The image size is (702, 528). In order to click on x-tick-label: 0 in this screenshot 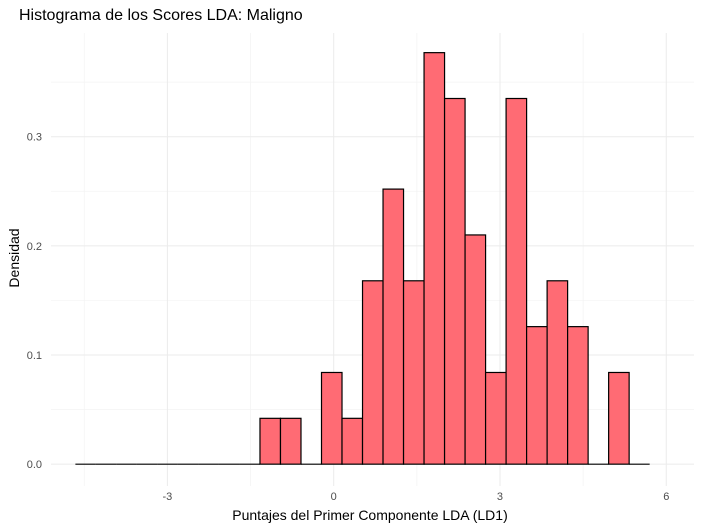, I will do `click(334, 497)`.